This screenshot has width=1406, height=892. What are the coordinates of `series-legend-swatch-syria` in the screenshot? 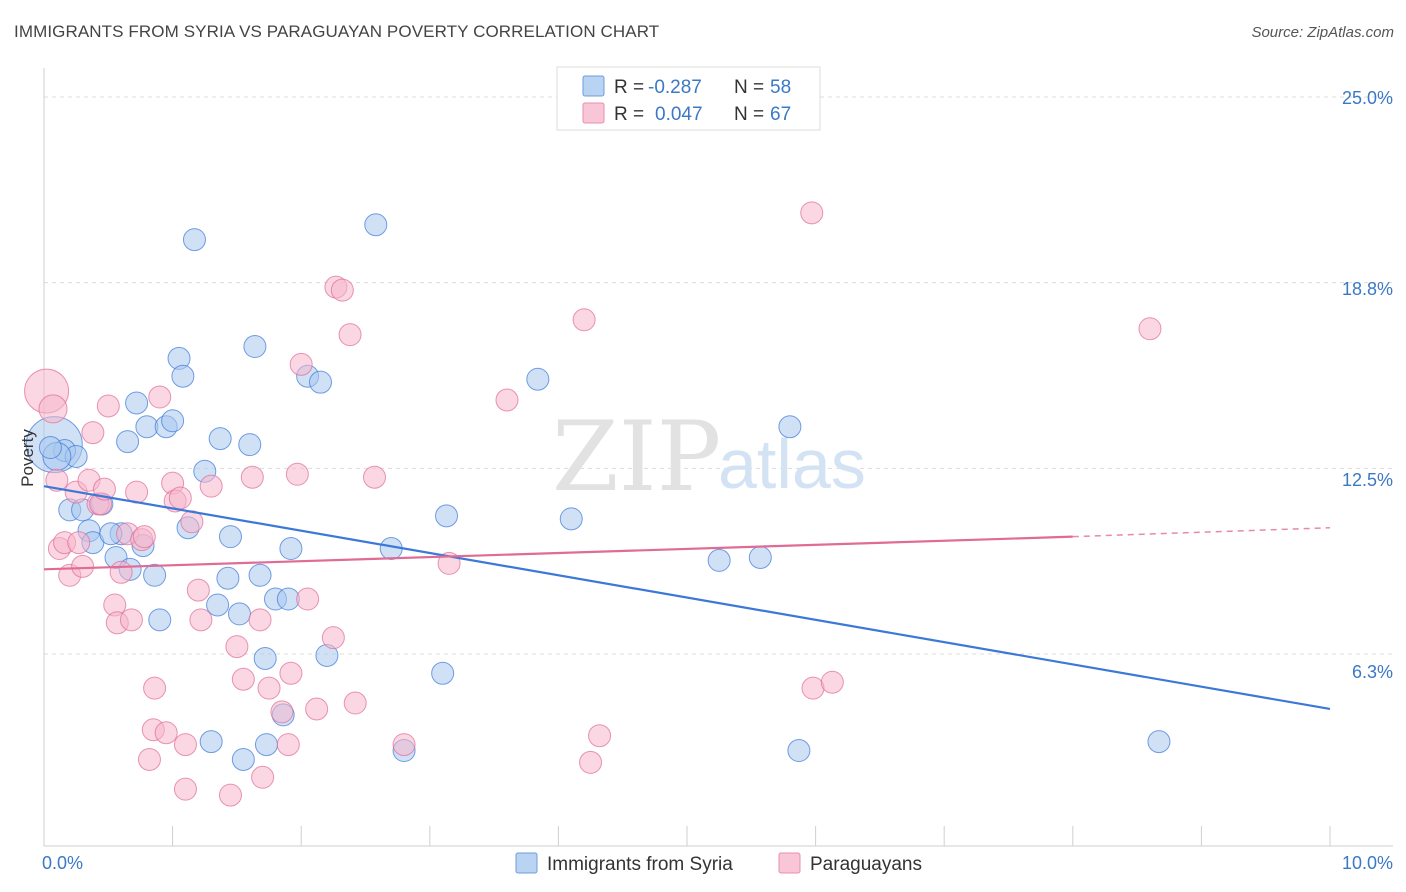 It's located at (526, 863).